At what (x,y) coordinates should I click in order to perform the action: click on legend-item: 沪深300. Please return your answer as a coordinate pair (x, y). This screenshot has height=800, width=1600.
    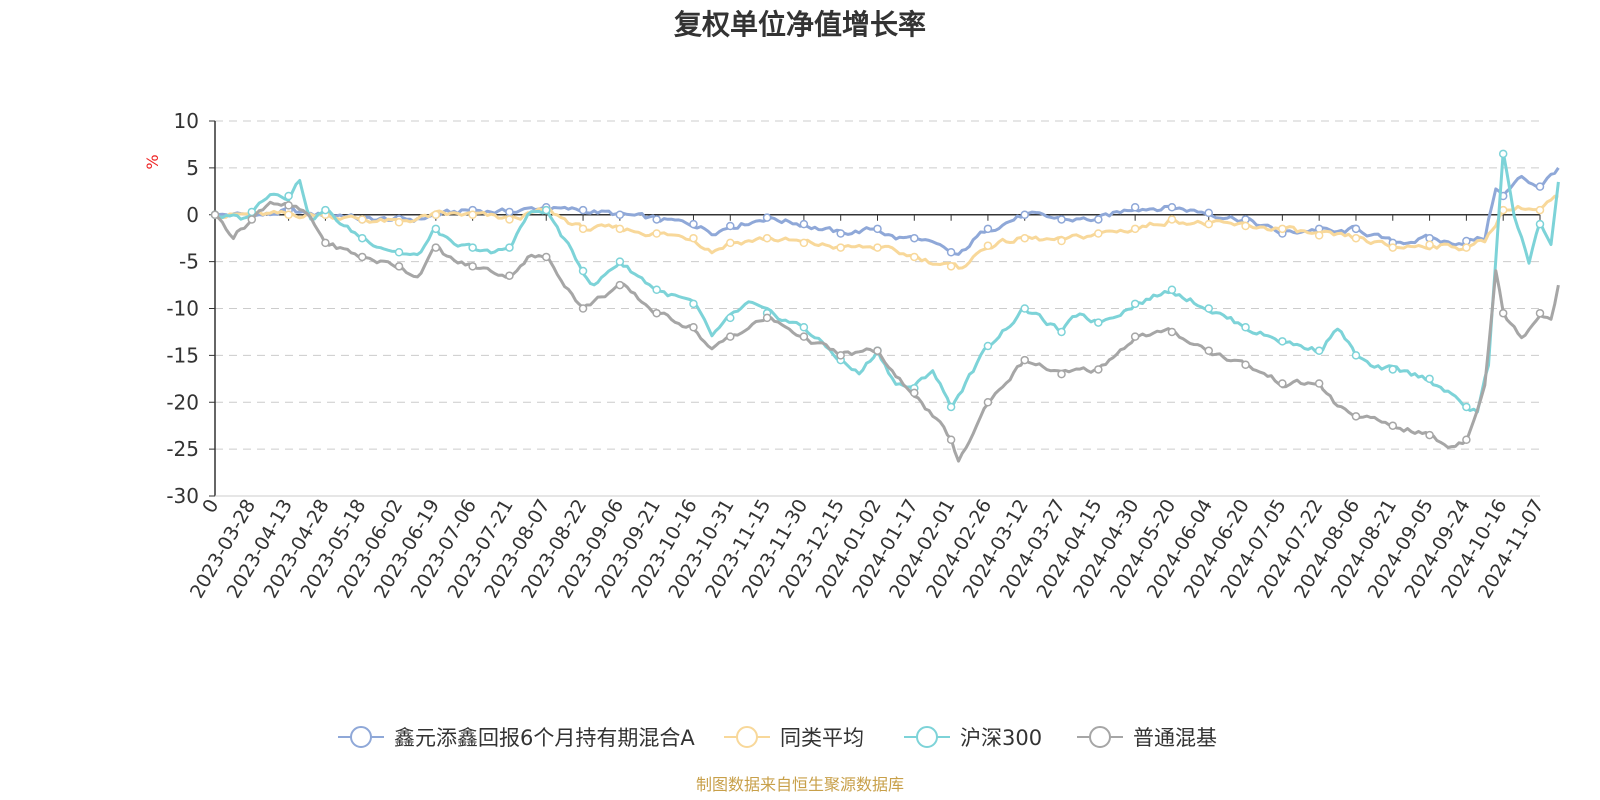
    Looking at the image, I should click on (973, 738).